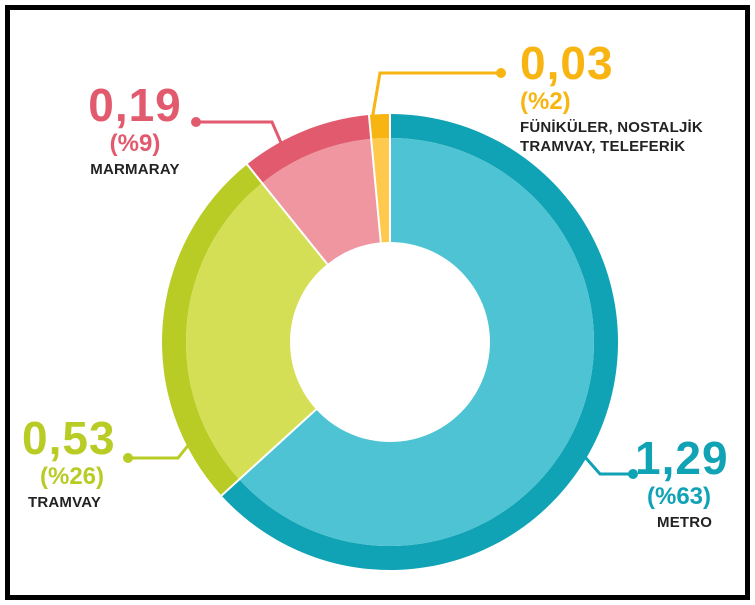 This screenshot has width=755, height=605. I want to click on percent-tramvay: (%26), so click(72, 476).